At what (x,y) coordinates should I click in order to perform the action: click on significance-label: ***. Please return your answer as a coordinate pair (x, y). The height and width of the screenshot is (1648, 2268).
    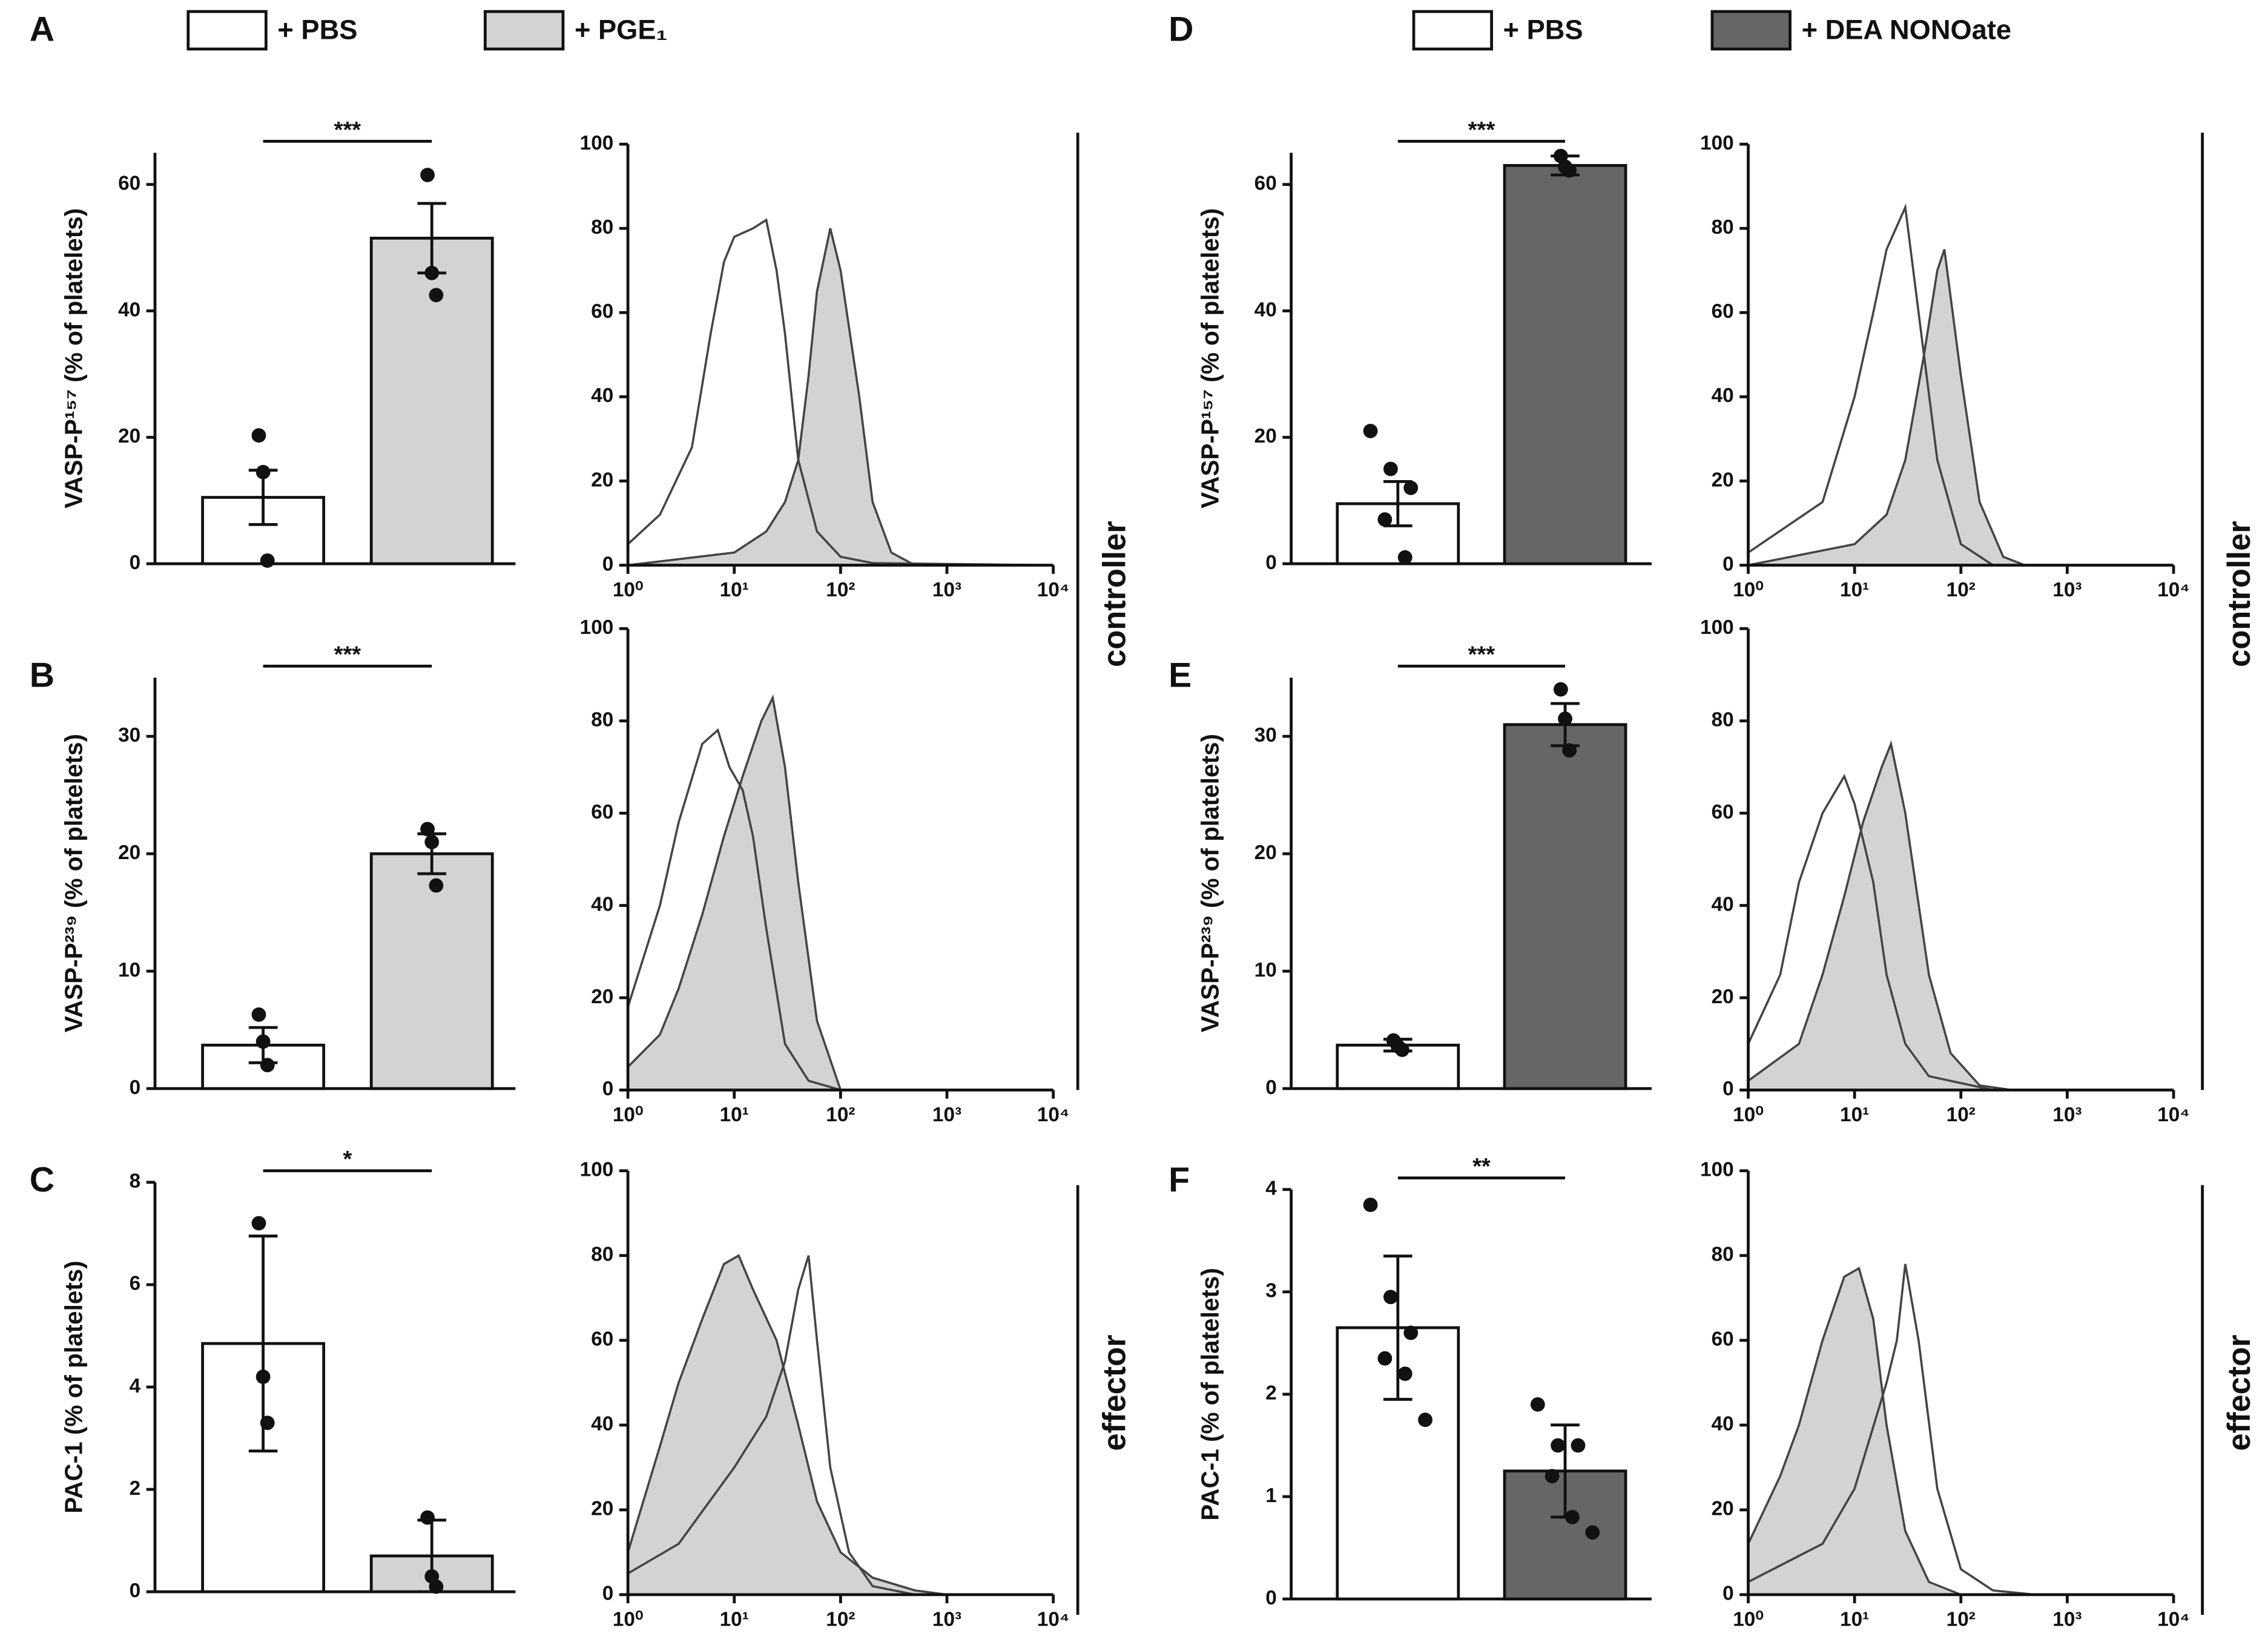
    Looking at the image, I should click on (1482, 655).